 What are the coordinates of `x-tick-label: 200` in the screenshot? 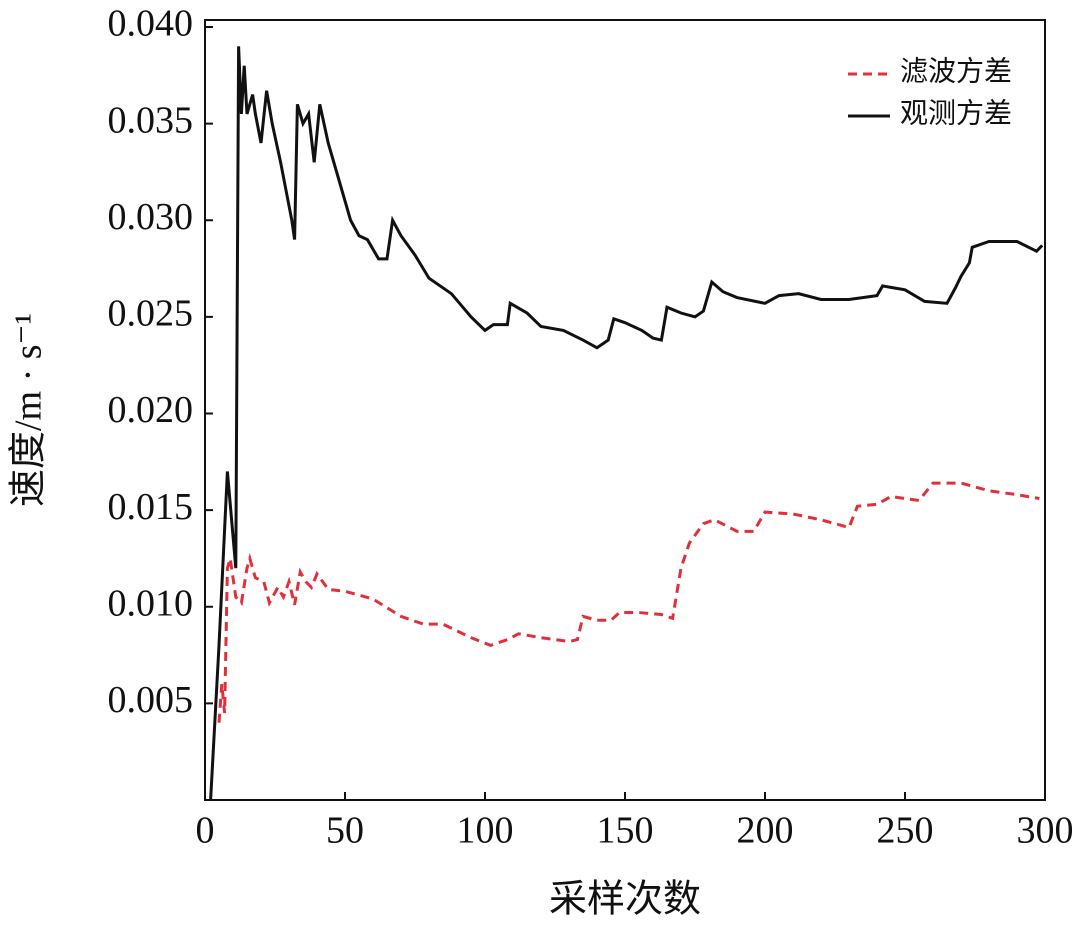 It's located at (765, 831).